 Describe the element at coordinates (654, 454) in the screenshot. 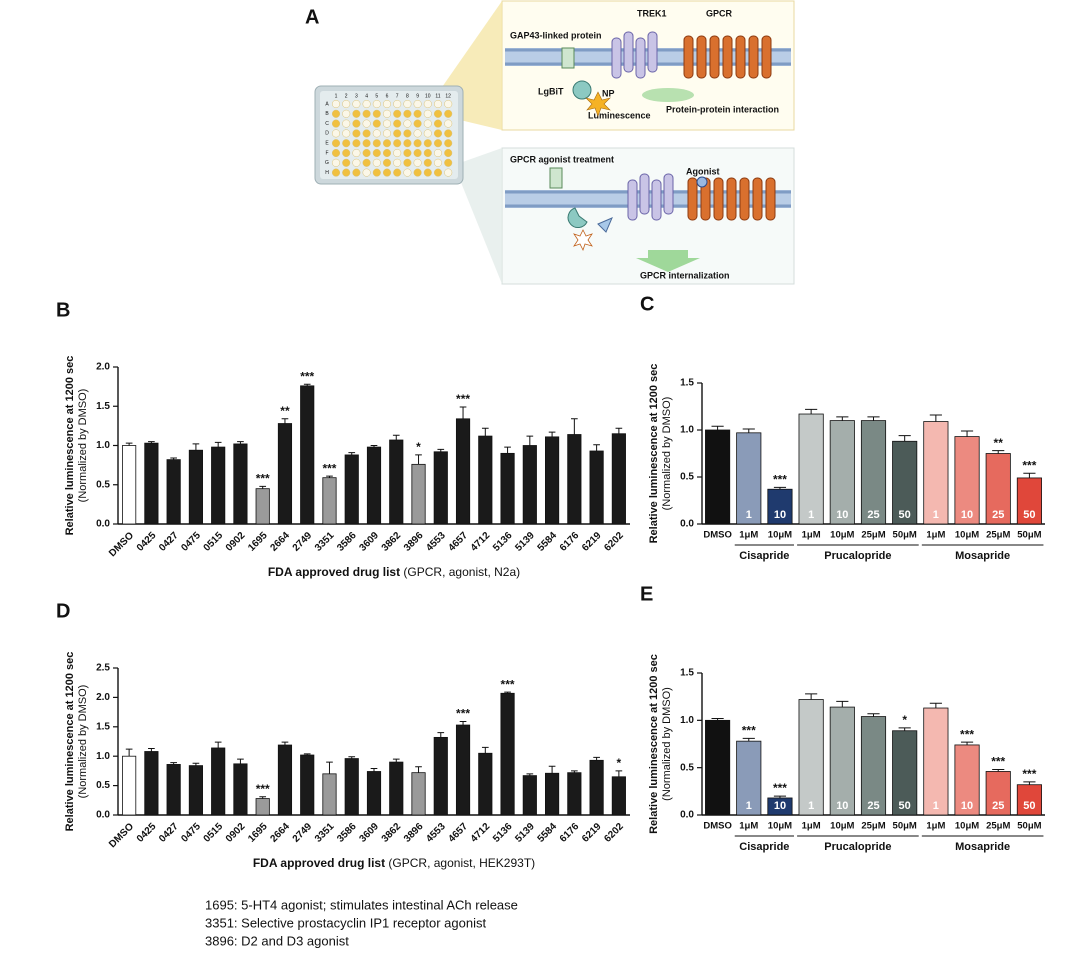

I see `y-axis-label: Relative luminescence at 1200 sec` at that location.